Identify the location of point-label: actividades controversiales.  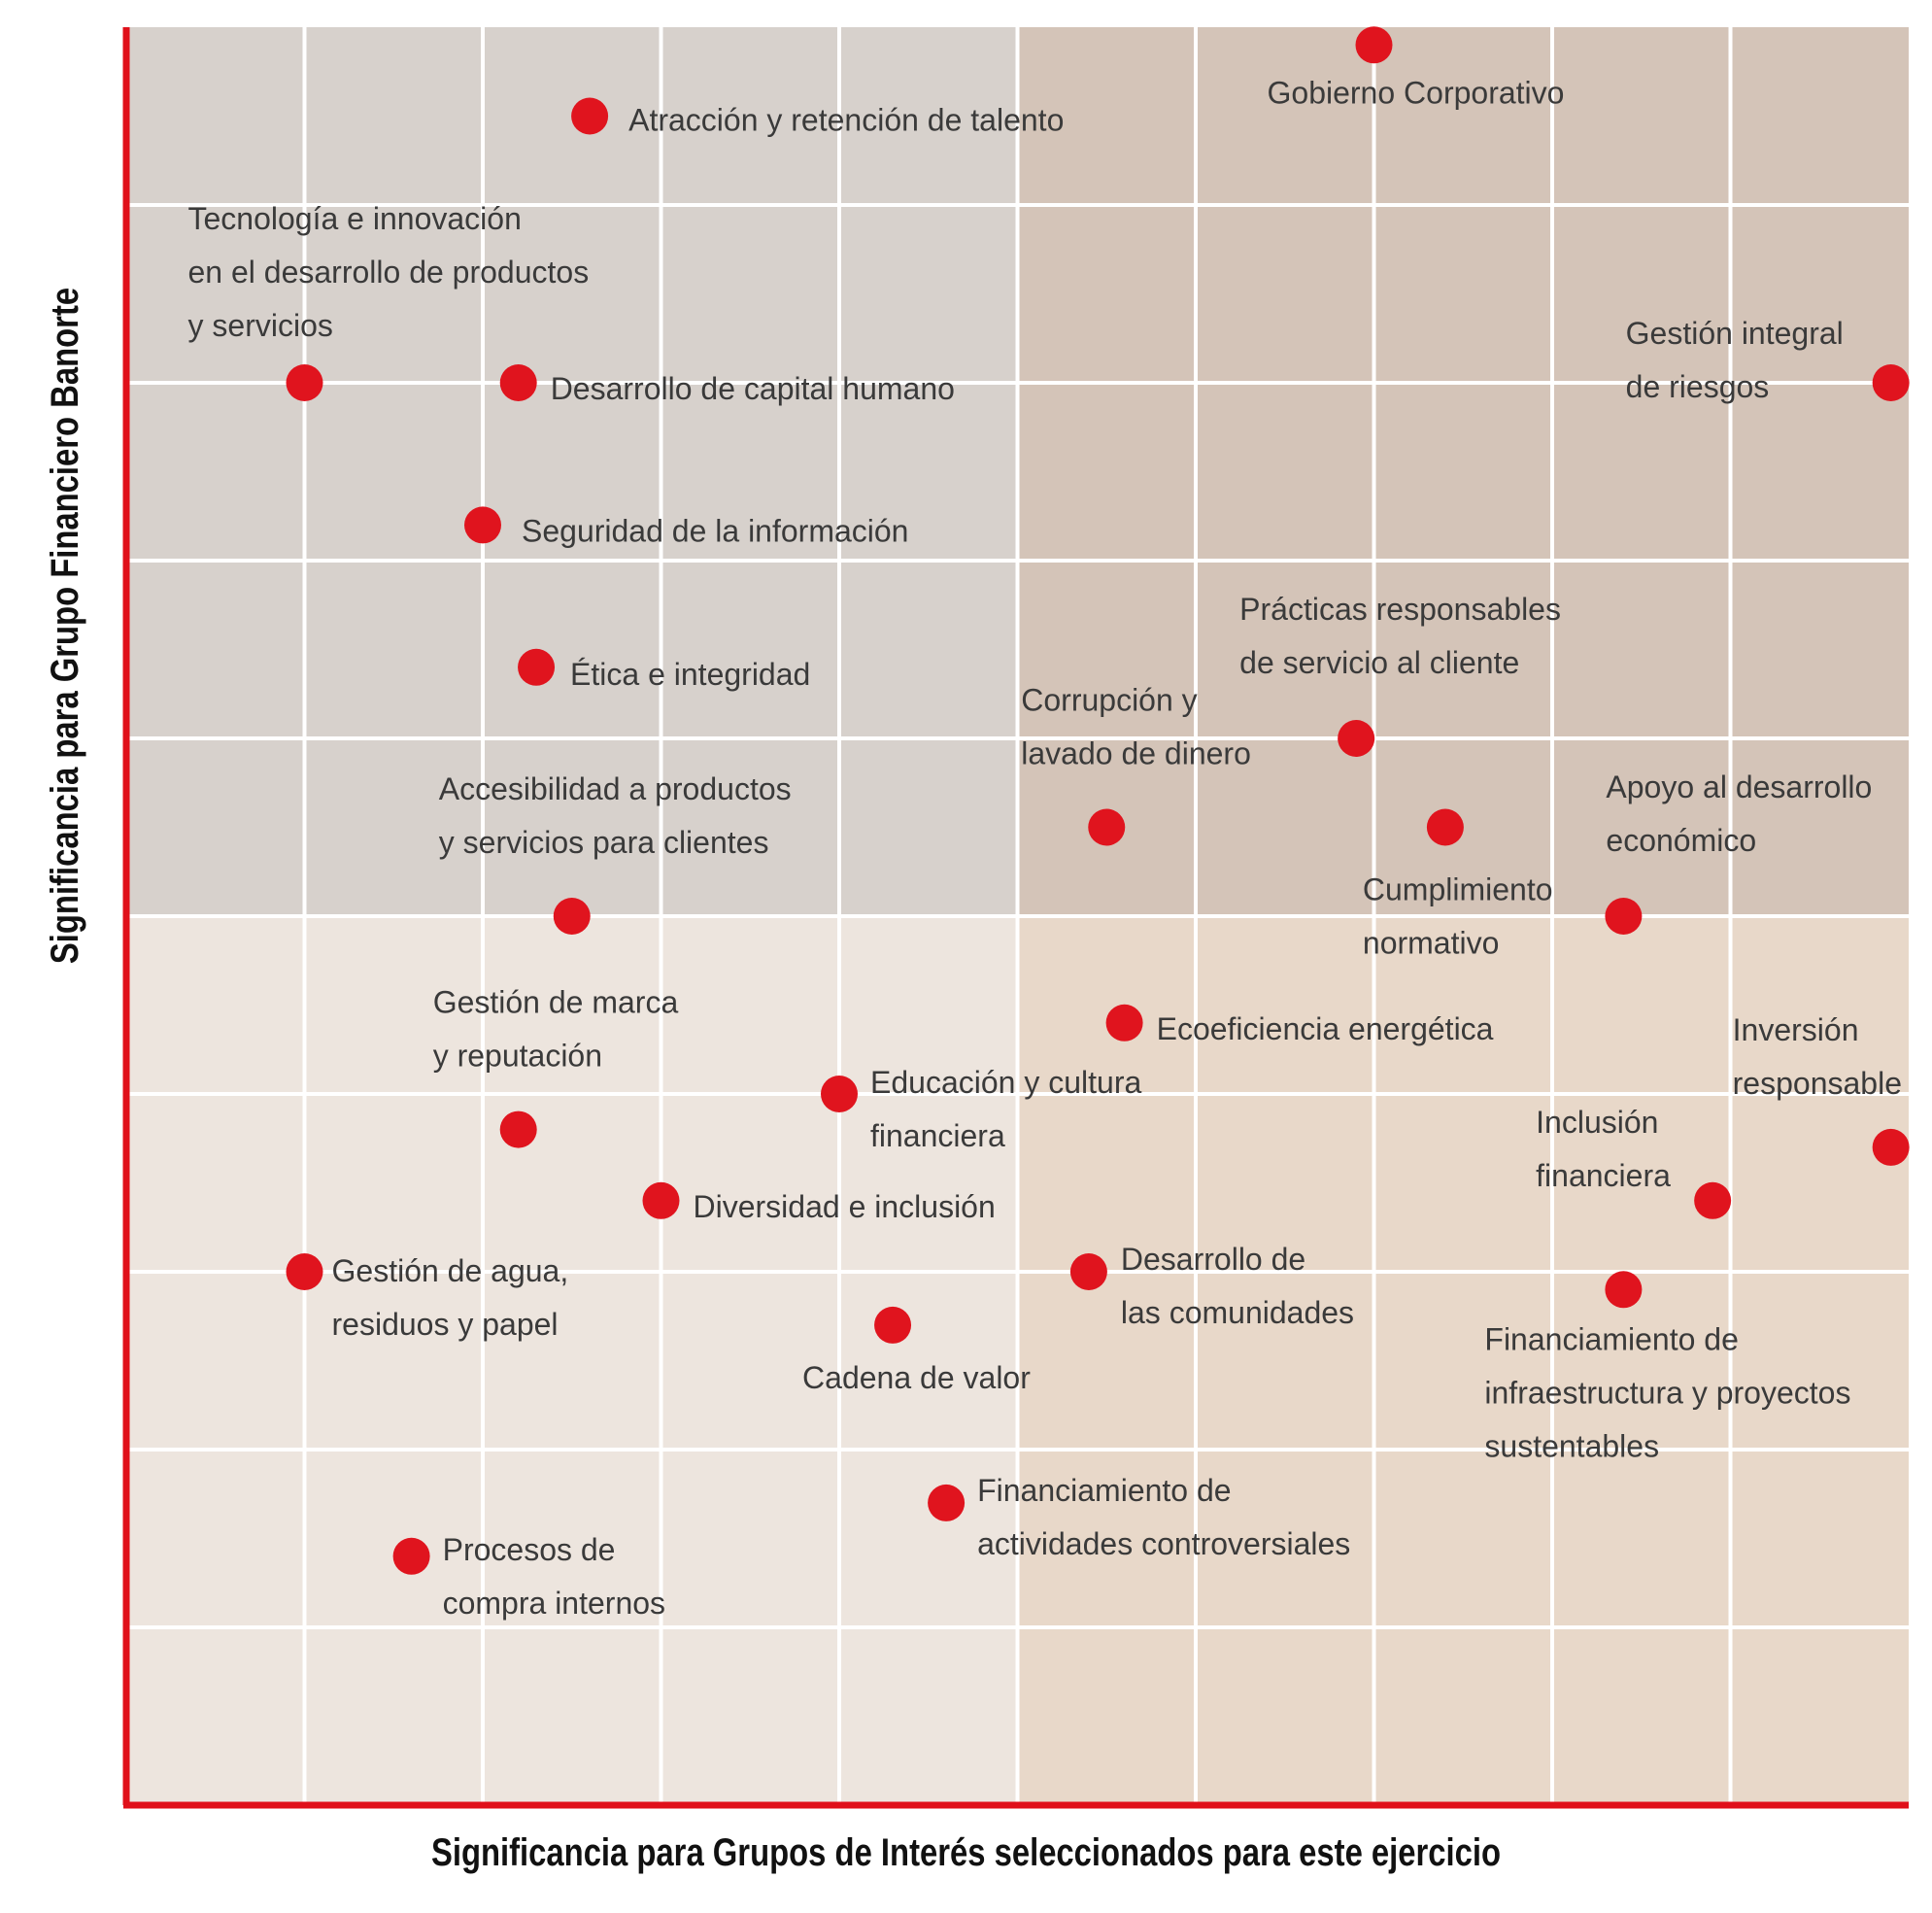
(1163, 1543).